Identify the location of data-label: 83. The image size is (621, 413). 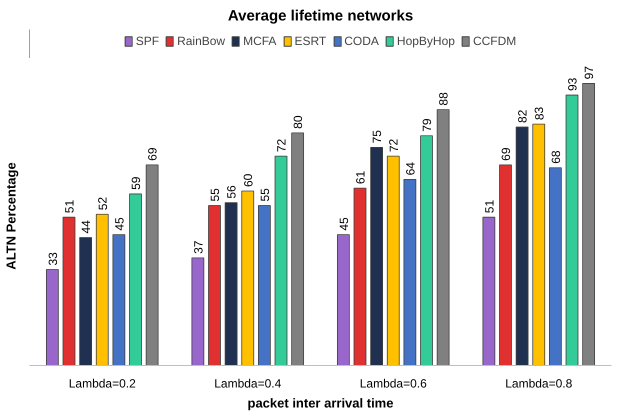
(539, 113).